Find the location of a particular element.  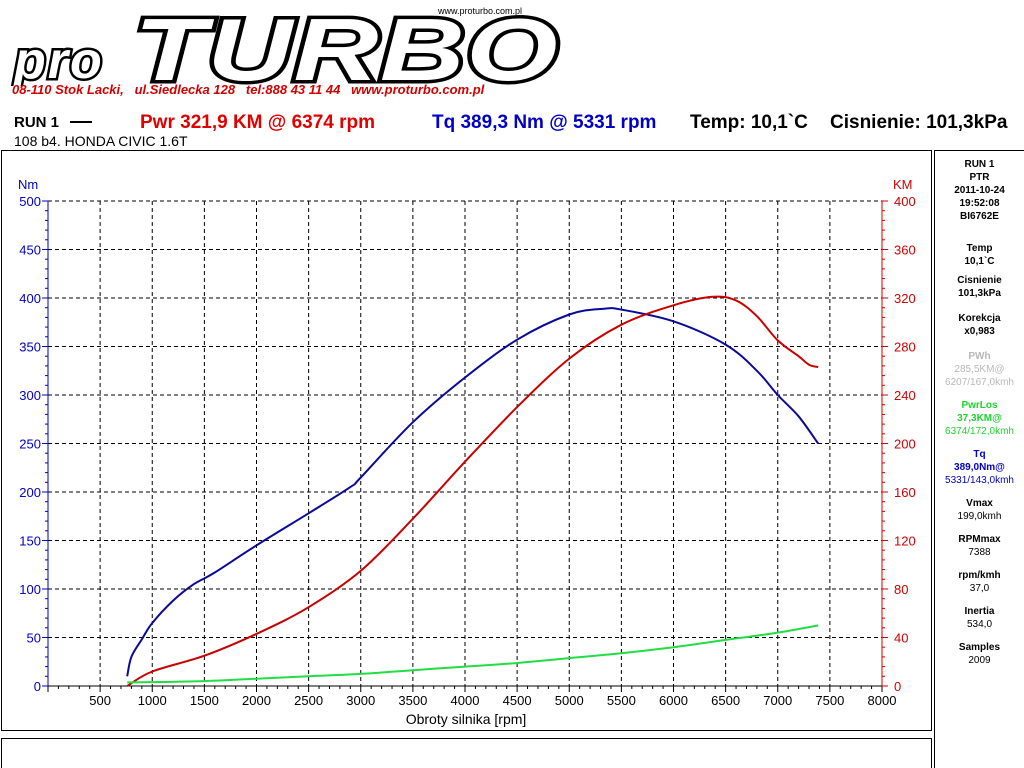

side-pwrlos-value1: 37,3KM@ is located at coordinates (979, 418).